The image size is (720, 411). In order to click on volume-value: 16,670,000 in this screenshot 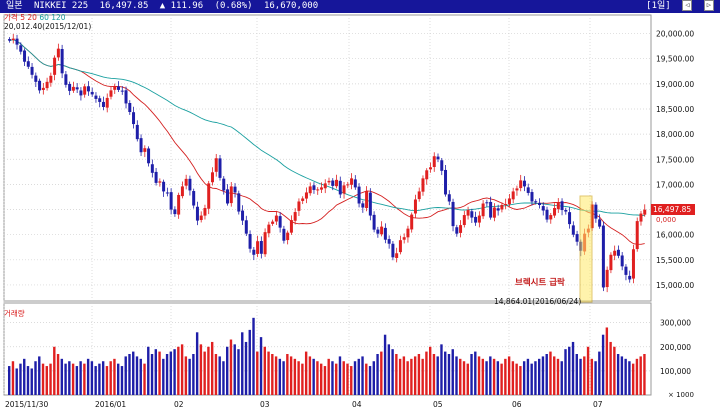, I will do `click(291, 6)`.